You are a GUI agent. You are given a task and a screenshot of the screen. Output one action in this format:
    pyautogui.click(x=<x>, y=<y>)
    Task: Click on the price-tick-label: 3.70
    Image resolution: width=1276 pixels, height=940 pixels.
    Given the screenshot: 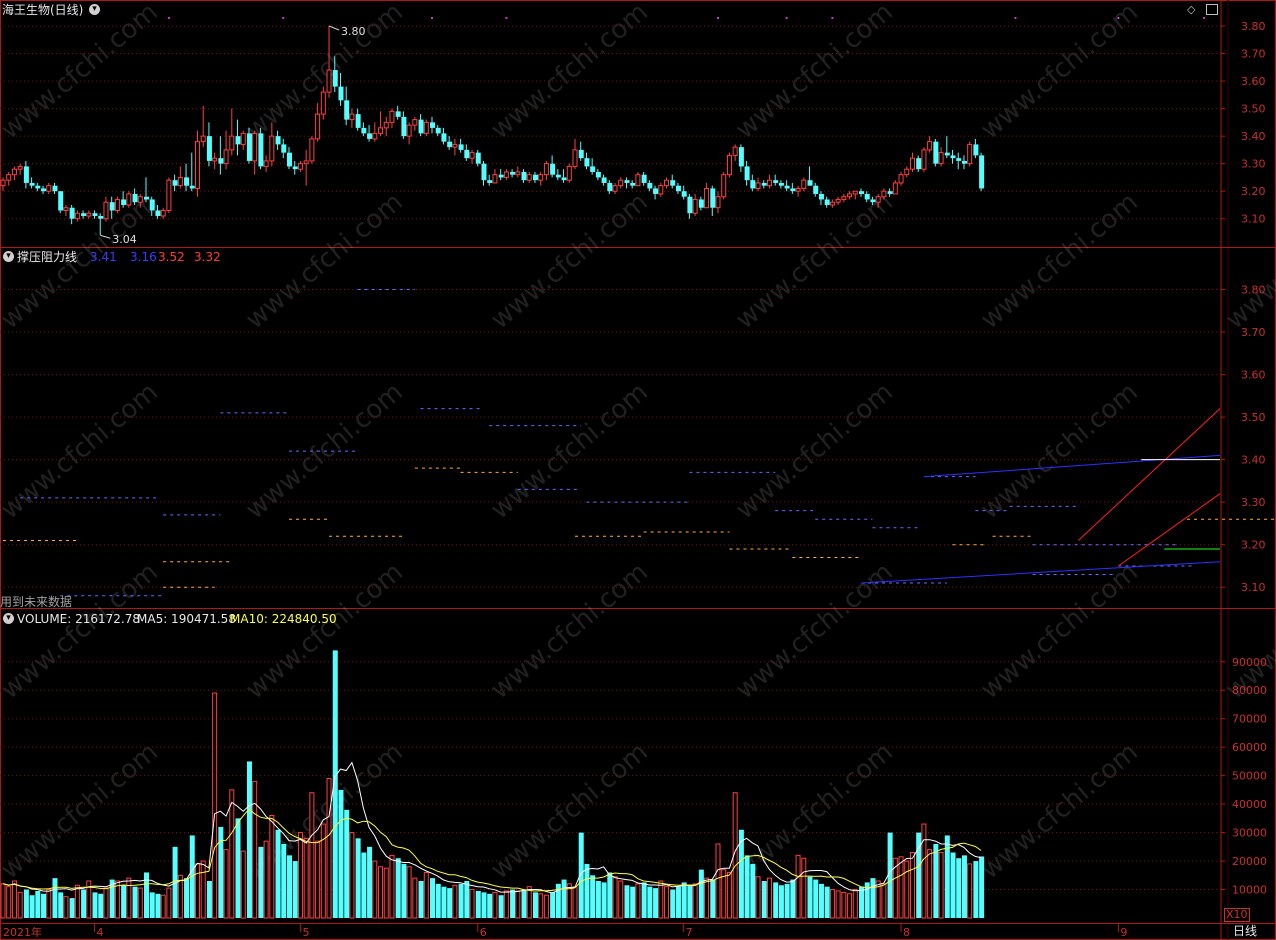 What is the action you would take?
    pyautogui.click(x=1253, y=54)
    